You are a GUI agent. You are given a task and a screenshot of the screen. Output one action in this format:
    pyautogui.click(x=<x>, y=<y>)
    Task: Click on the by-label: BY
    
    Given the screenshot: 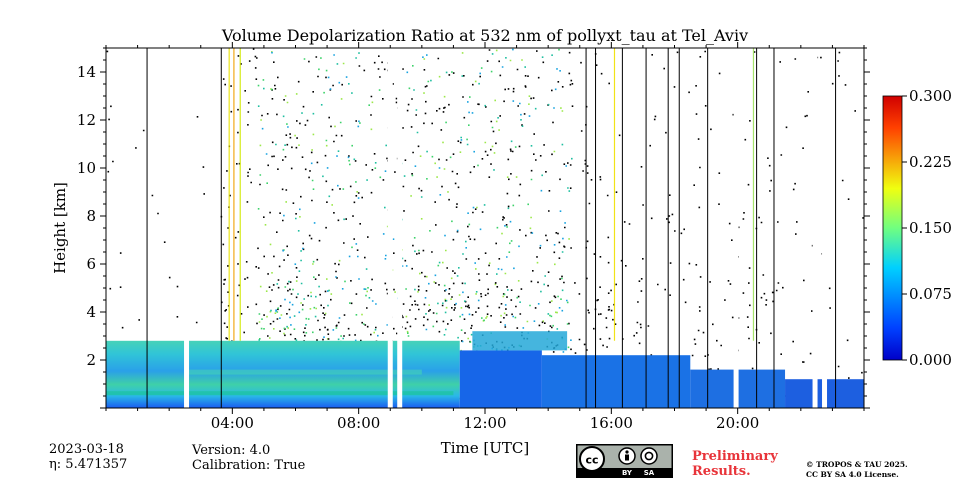 What is the action you would take?
    pyautogui.click(x=627, y=473)
    